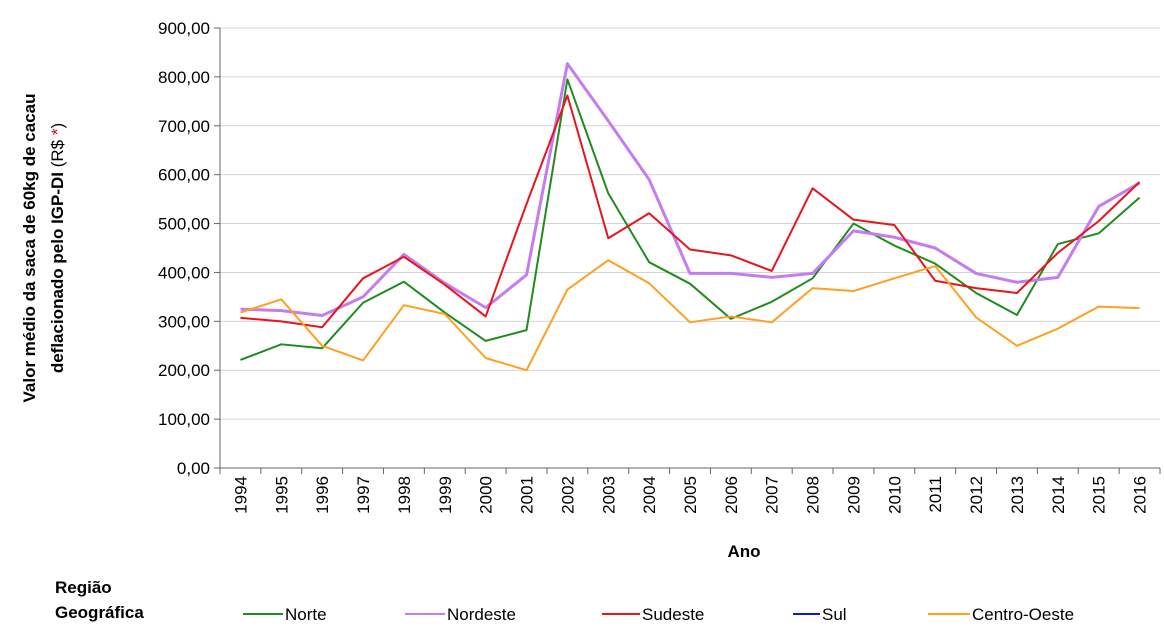 The height and width of the screenshot is (627, 1164). Describe the element at coordinates (184, 272) in the screenshot. I see `y-tick-label: 400,00` at that location.